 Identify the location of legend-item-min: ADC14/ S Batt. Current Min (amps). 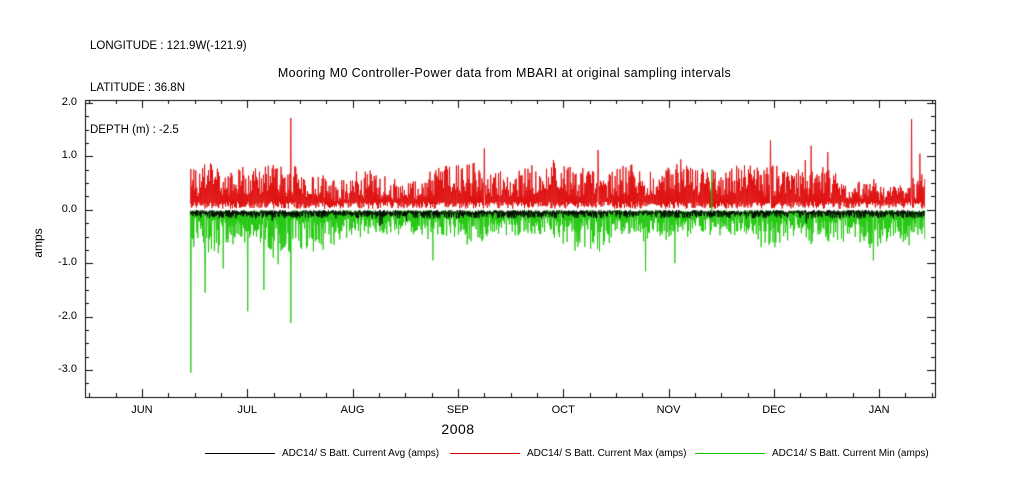
(812, 453).